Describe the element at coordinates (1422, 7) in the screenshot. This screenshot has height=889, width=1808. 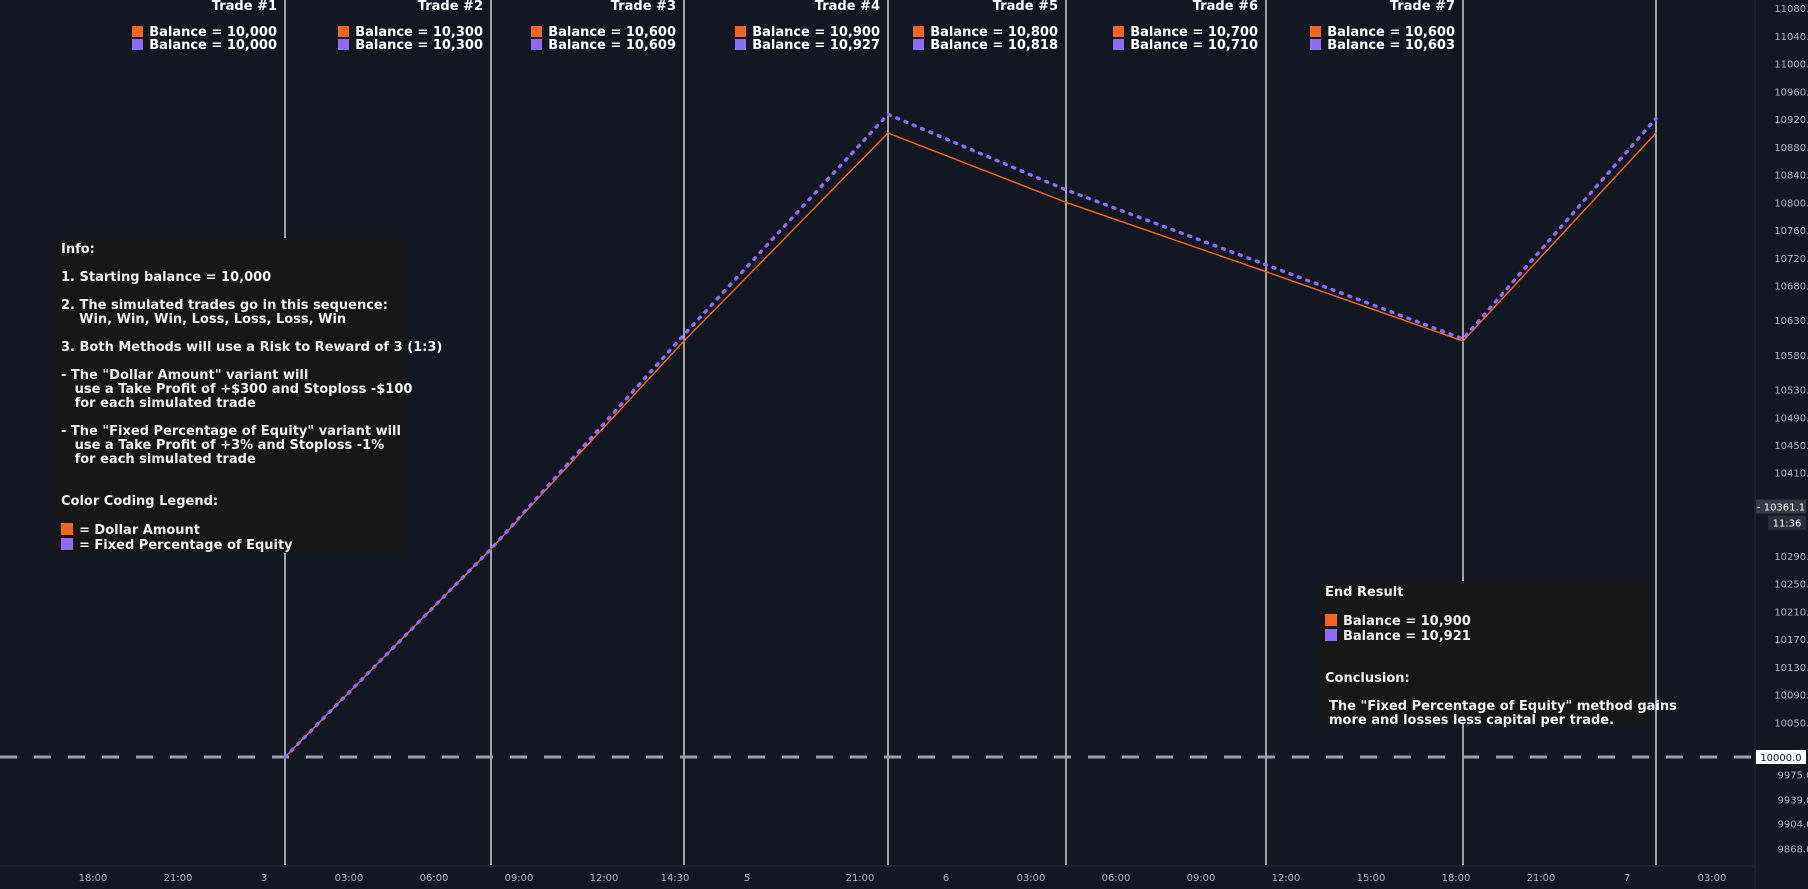
I see `trade-label: Trade #7` at that location.